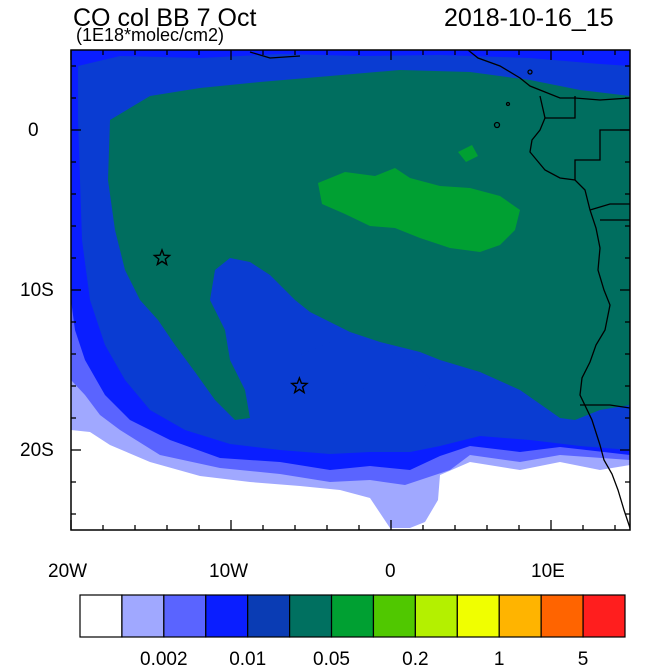 This screenshot has height=670, width=650. Describe the element at coordinates (68, 571) in the screenshot. I see `x-tick-label: 20W` at that location.